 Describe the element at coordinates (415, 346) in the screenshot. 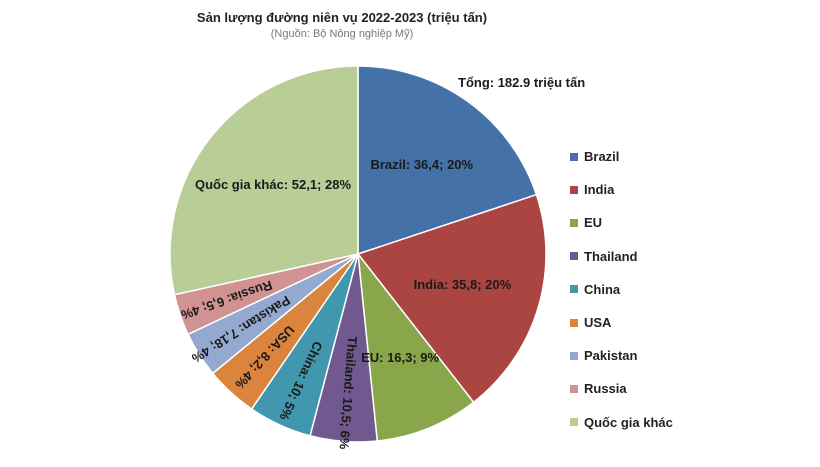

I see `pie-slice-eu` at that location.